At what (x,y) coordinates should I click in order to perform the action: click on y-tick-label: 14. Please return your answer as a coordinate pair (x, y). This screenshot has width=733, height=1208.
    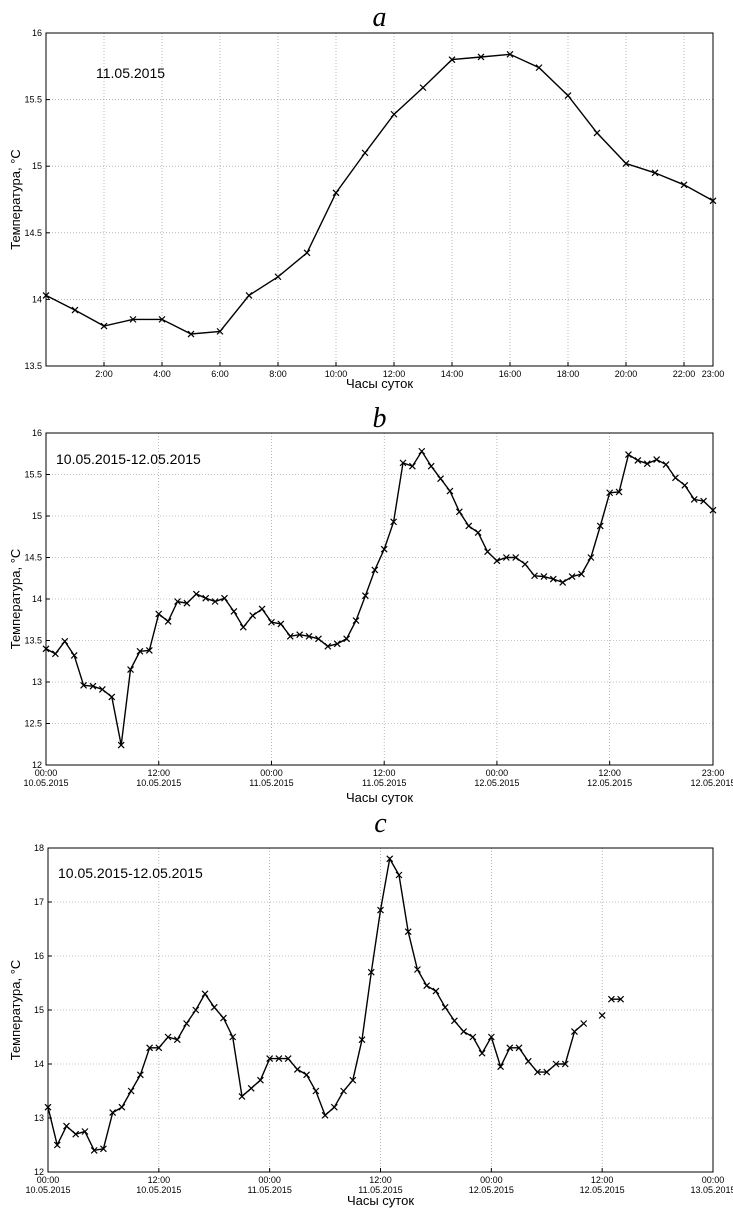
    Looking at the image, I should click on (37, 599).